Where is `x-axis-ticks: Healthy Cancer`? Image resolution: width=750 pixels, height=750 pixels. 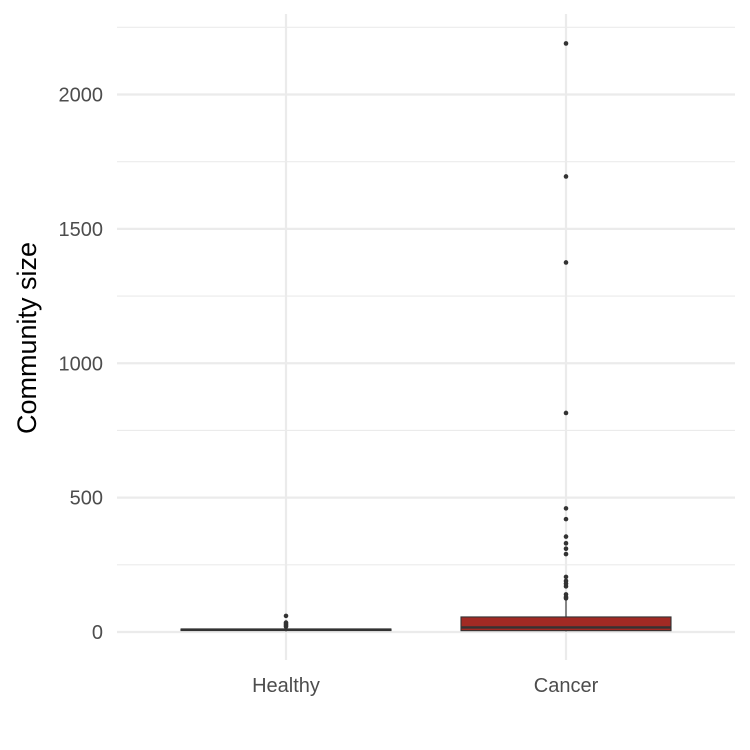
x-axis-ticks: Healthy Cancer is located at coordinates (425, 686).